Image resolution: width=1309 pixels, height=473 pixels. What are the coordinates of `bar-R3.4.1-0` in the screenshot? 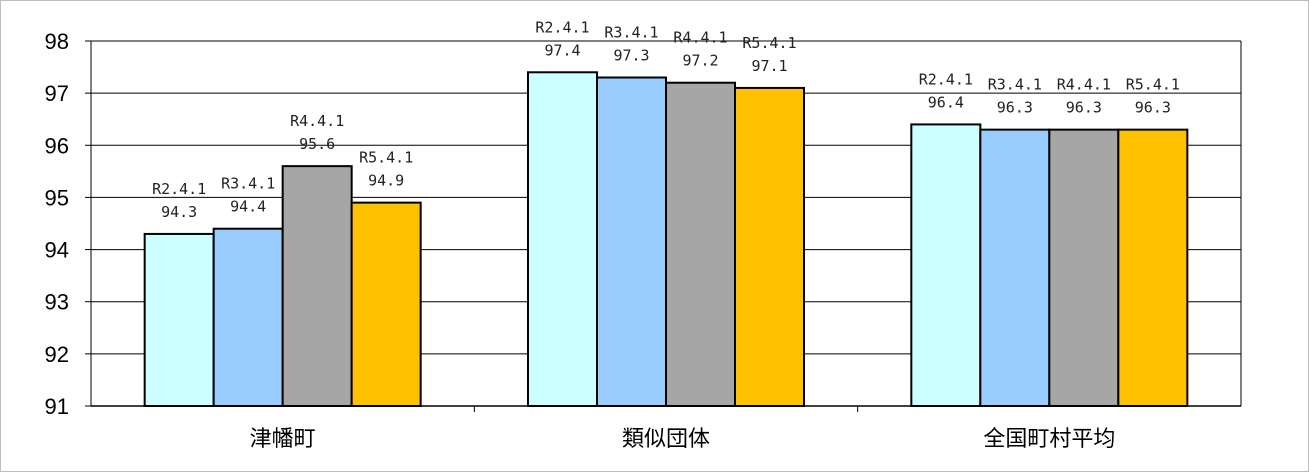 It's located at (248, 317).